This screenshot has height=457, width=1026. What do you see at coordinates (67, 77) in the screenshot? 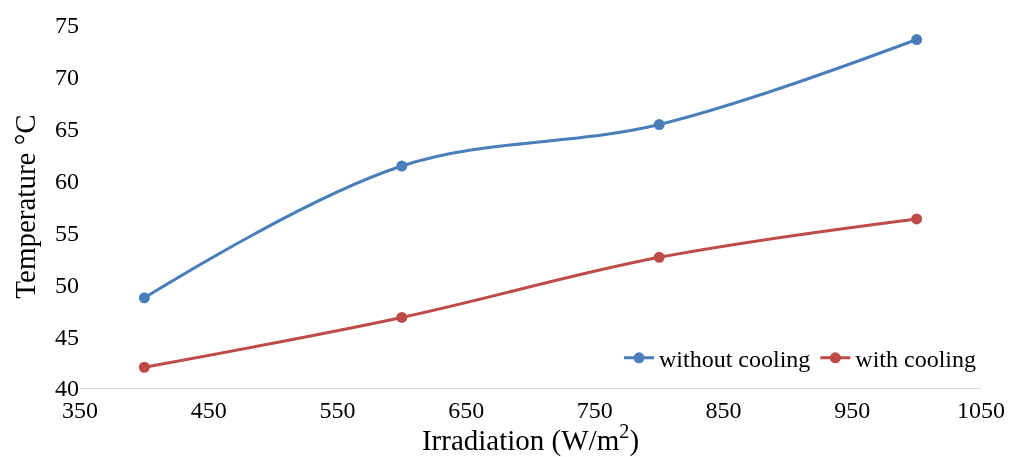
I see `y-tick-label: 70` at bounding box center [67, 77].